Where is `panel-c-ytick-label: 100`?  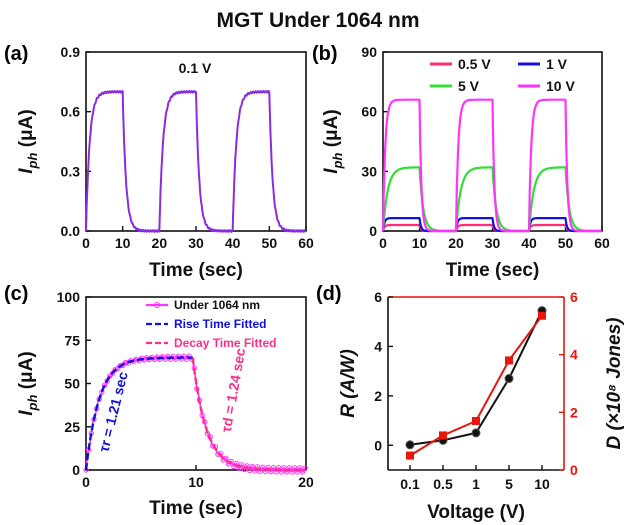 panel-c-ytick-label: 100 is located at coordinates (69, 297).